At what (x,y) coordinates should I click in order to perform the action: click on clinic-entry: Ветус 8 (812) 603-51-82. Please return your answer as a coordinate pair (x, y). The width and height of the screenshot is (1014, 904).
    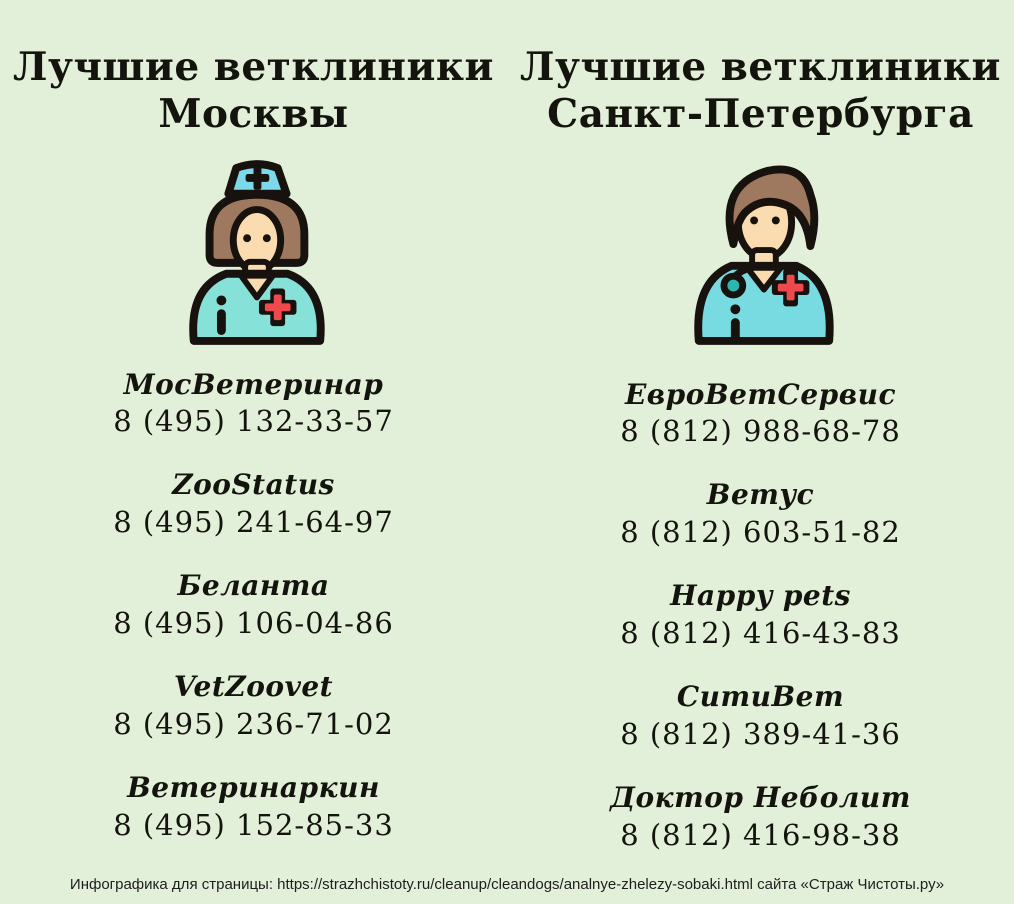
    Looking at the image, I should click on (760, 514).